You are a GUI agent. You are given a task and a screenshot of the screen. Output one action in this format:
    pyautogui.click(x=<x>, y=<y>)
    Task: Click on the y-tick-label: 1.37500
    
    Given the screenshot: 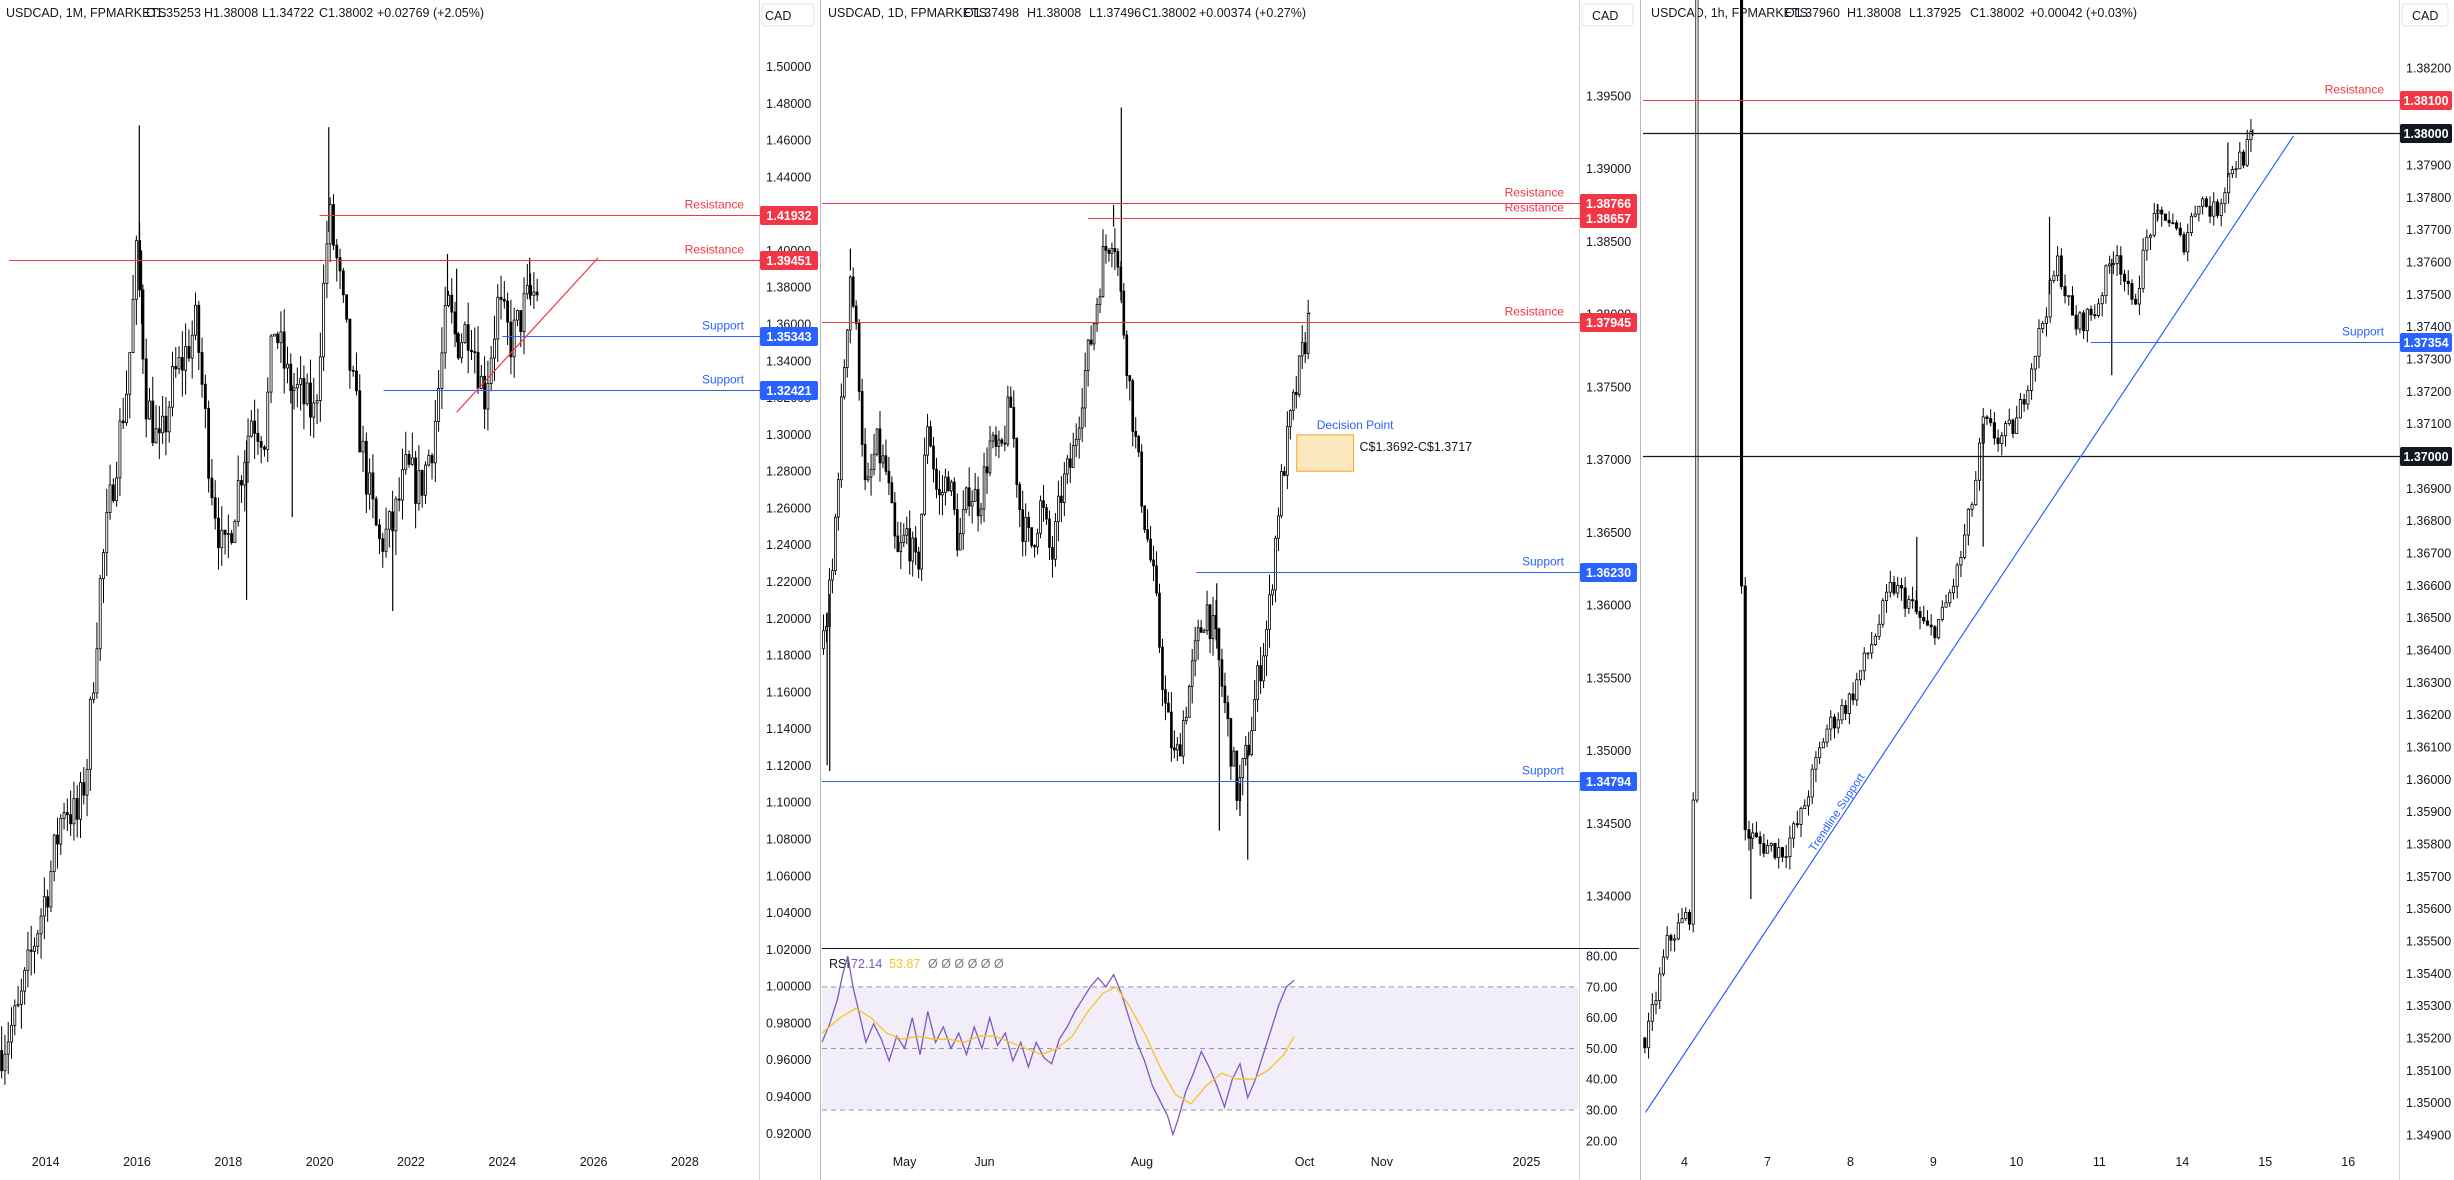 What is the action you would take?
    pyautogui.click(x=2428, y=295)
    